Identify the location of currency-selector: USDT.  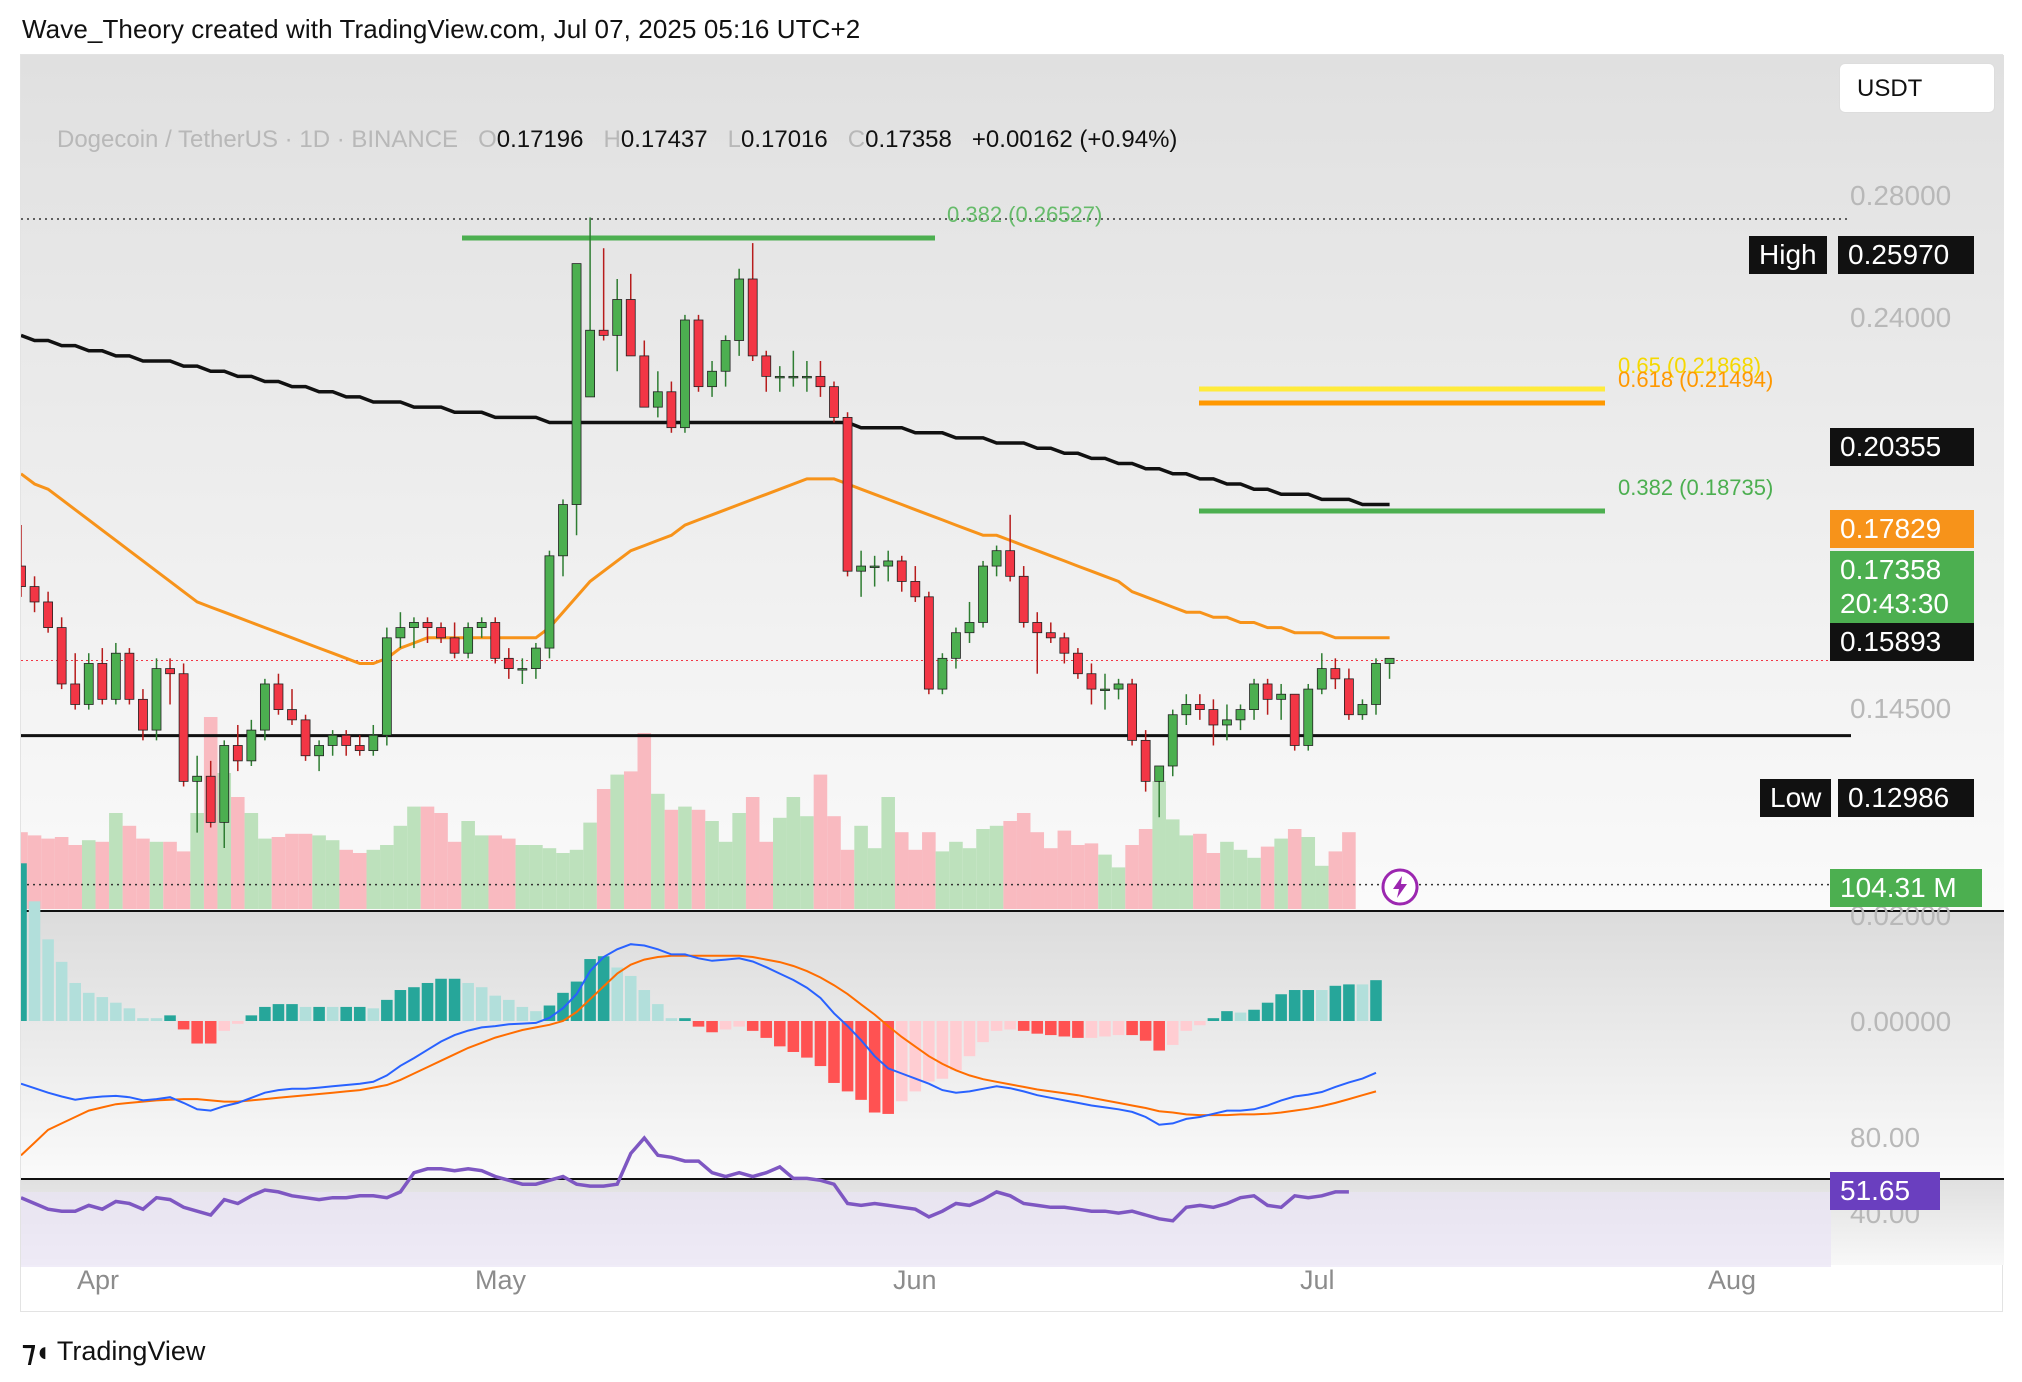
(1917, 88).